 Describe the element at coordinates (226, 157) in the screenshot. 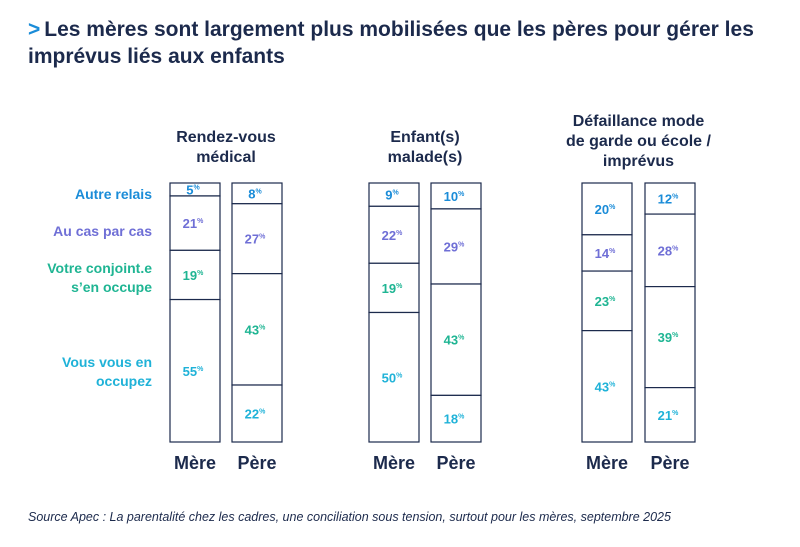

I see `group-title: médical` at that location.